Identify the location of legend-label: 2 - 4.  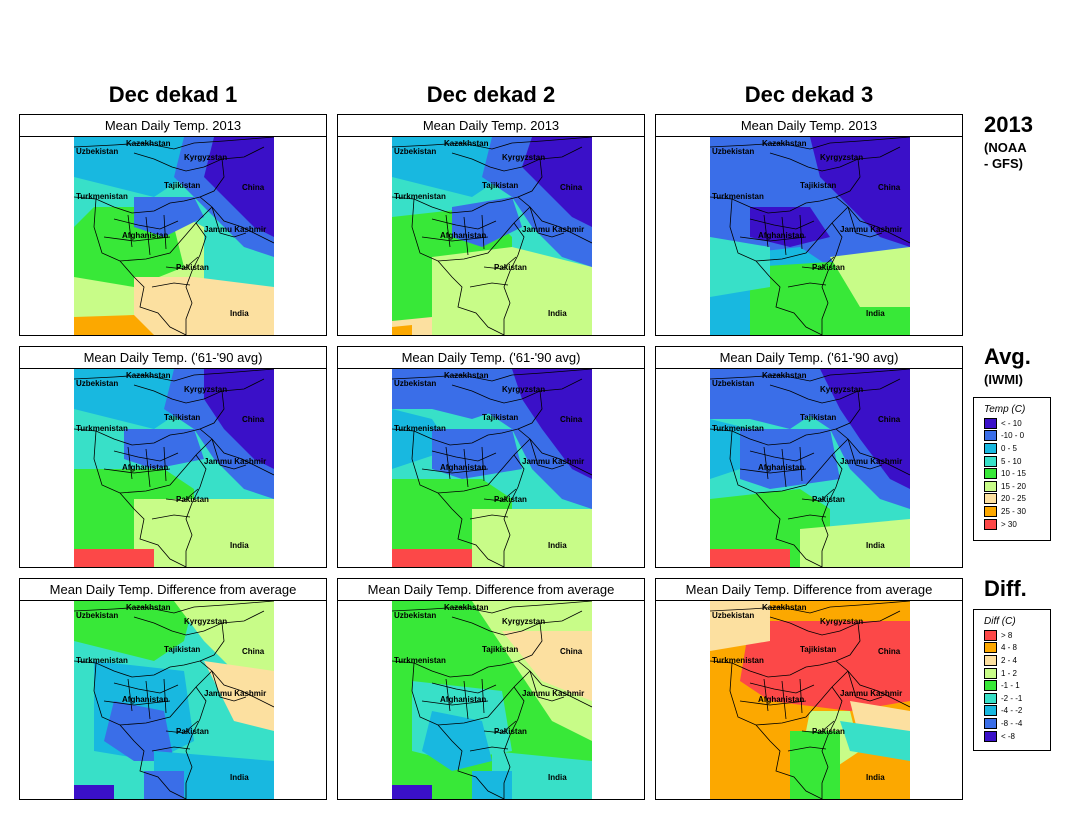
(1009, 660).